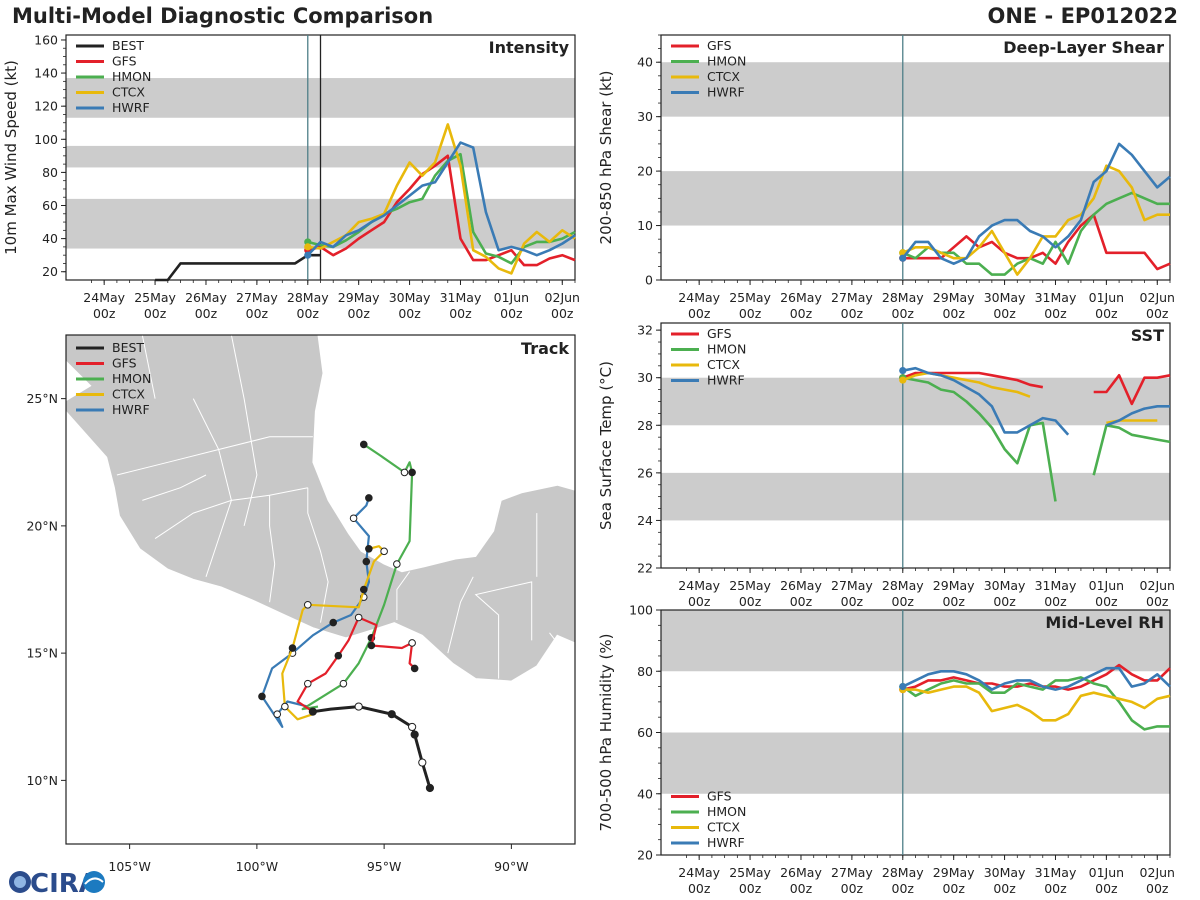 Image resolution: width=1200 pixels, height=900 pixels. What do you see at coordinates (308, 297) in the screenshot?
I see `intensity-xtick-date: 28May` at bounding box center [308, 297].